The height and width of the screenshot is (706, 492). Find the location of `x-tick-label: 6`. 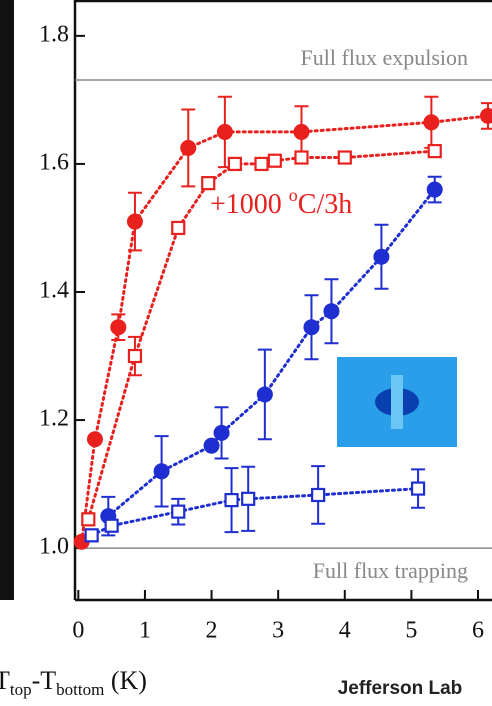

x-tick-label: 6 is located at coordinates (478, 631).